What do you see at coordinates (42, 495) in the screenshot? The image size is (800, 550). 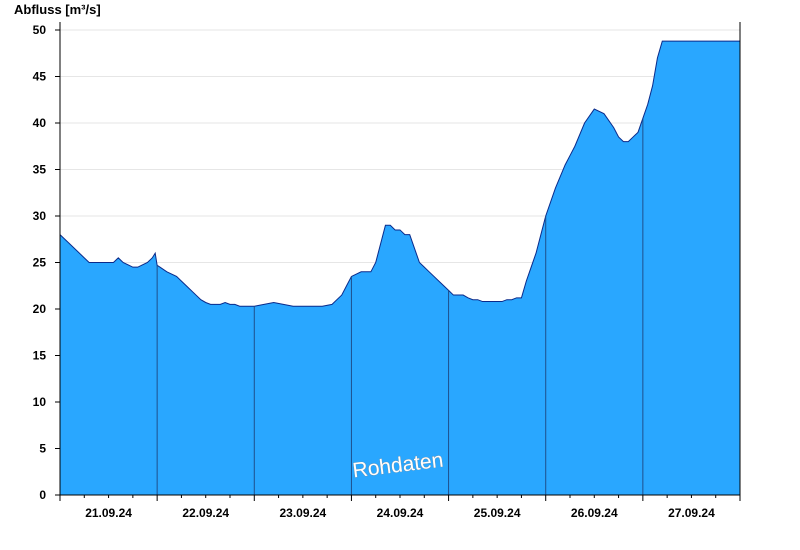 I see `y-tick-label-0: 0` at bounding box center [42, 495].